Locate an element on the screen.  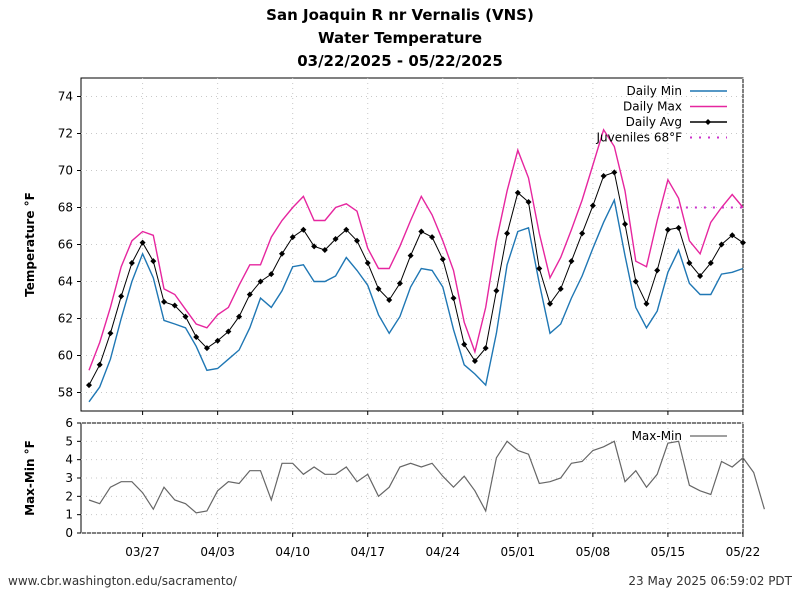
temp-ytick-label: 66 is located at coordinates (65, 245).